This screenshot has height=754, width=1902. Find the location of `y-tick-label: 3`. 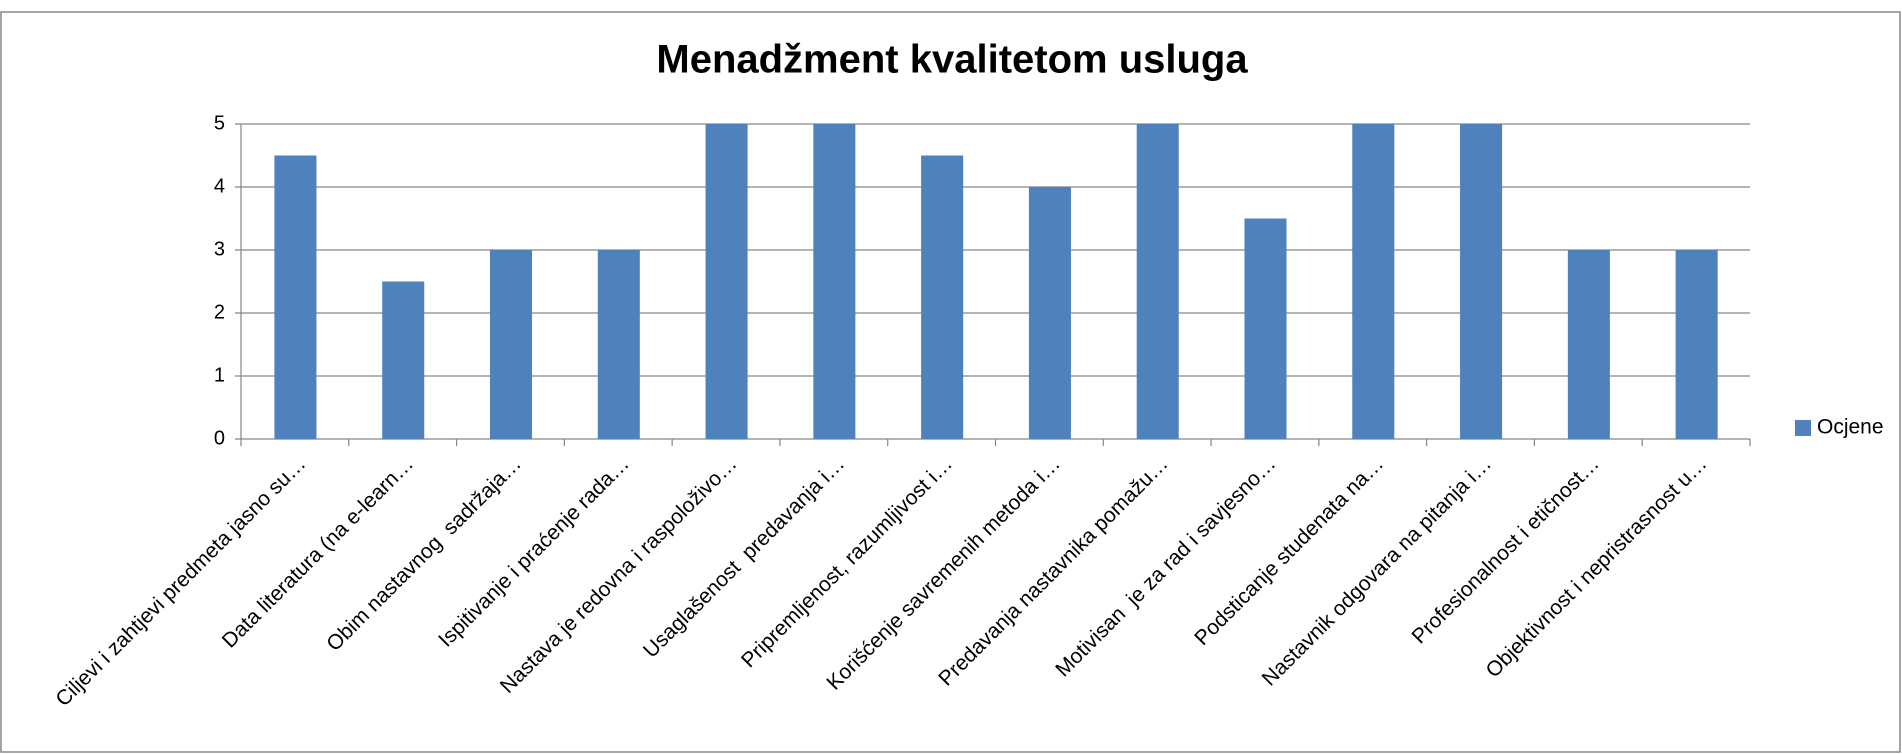

y-tick-label: 3 is located at coordinates (219, 249).